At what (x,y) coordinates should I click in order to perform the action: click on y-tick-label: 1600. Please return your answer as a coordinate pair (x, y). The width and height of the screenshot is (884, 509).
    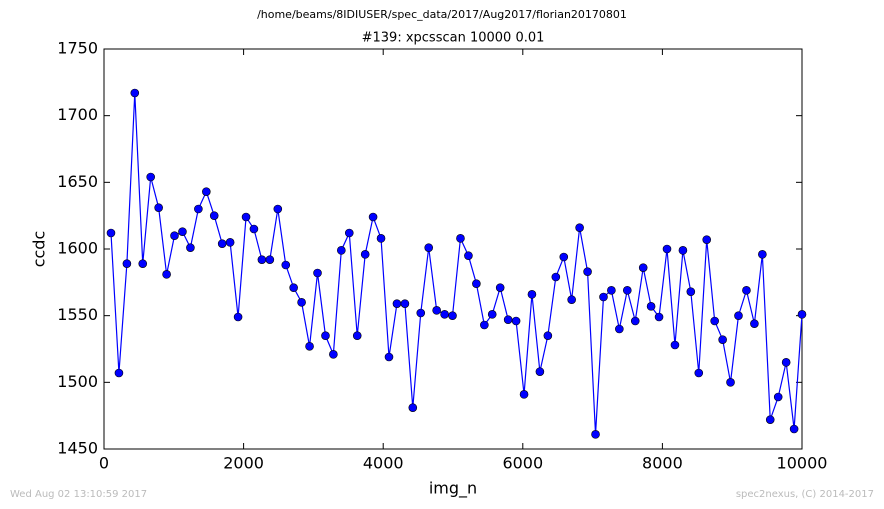
    Looking at the image, I should click on (77, 248).